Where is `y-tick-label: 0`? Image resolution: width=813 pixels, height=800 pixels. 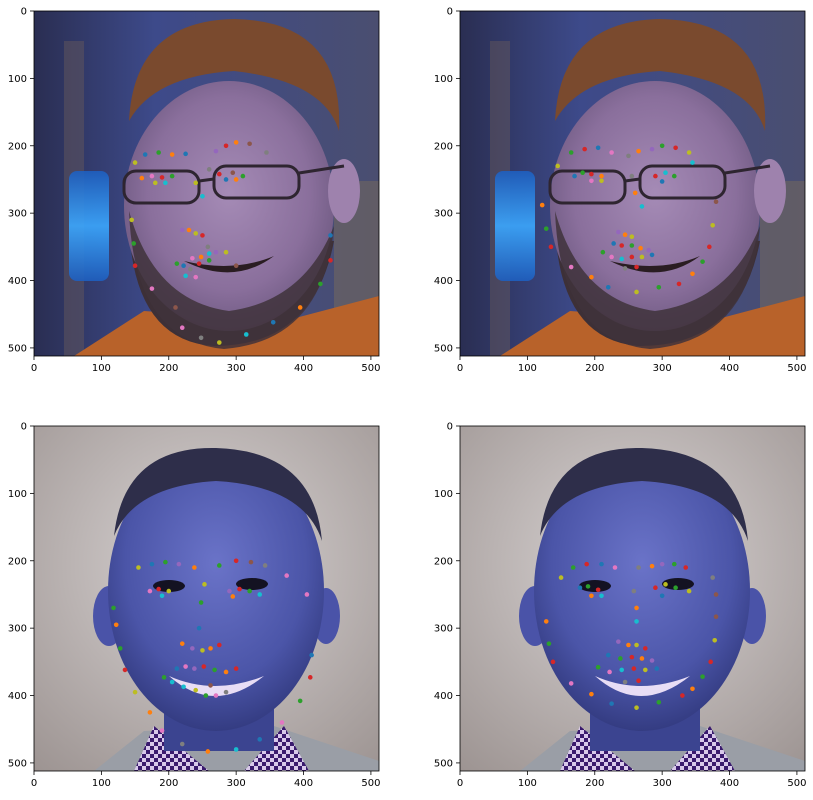
y-tick-label: 0 is located at coordinates (24, 427).